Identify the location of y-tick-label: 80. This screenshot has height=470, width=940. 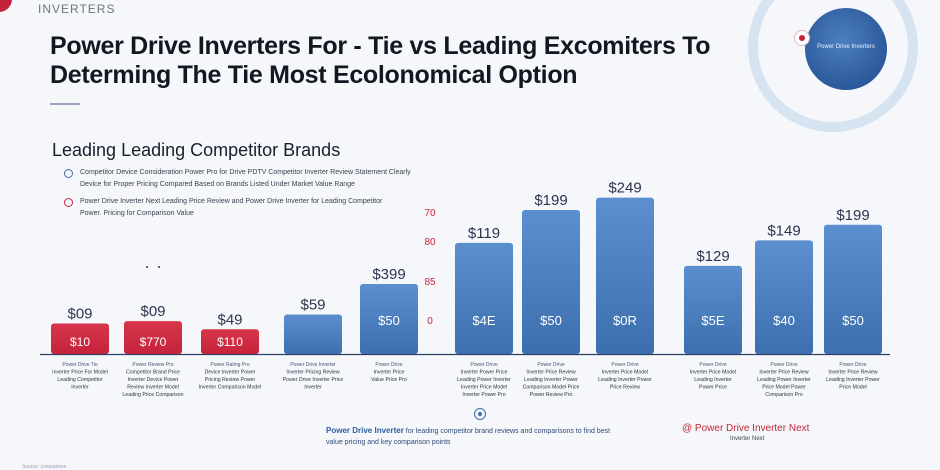
(430, 242).